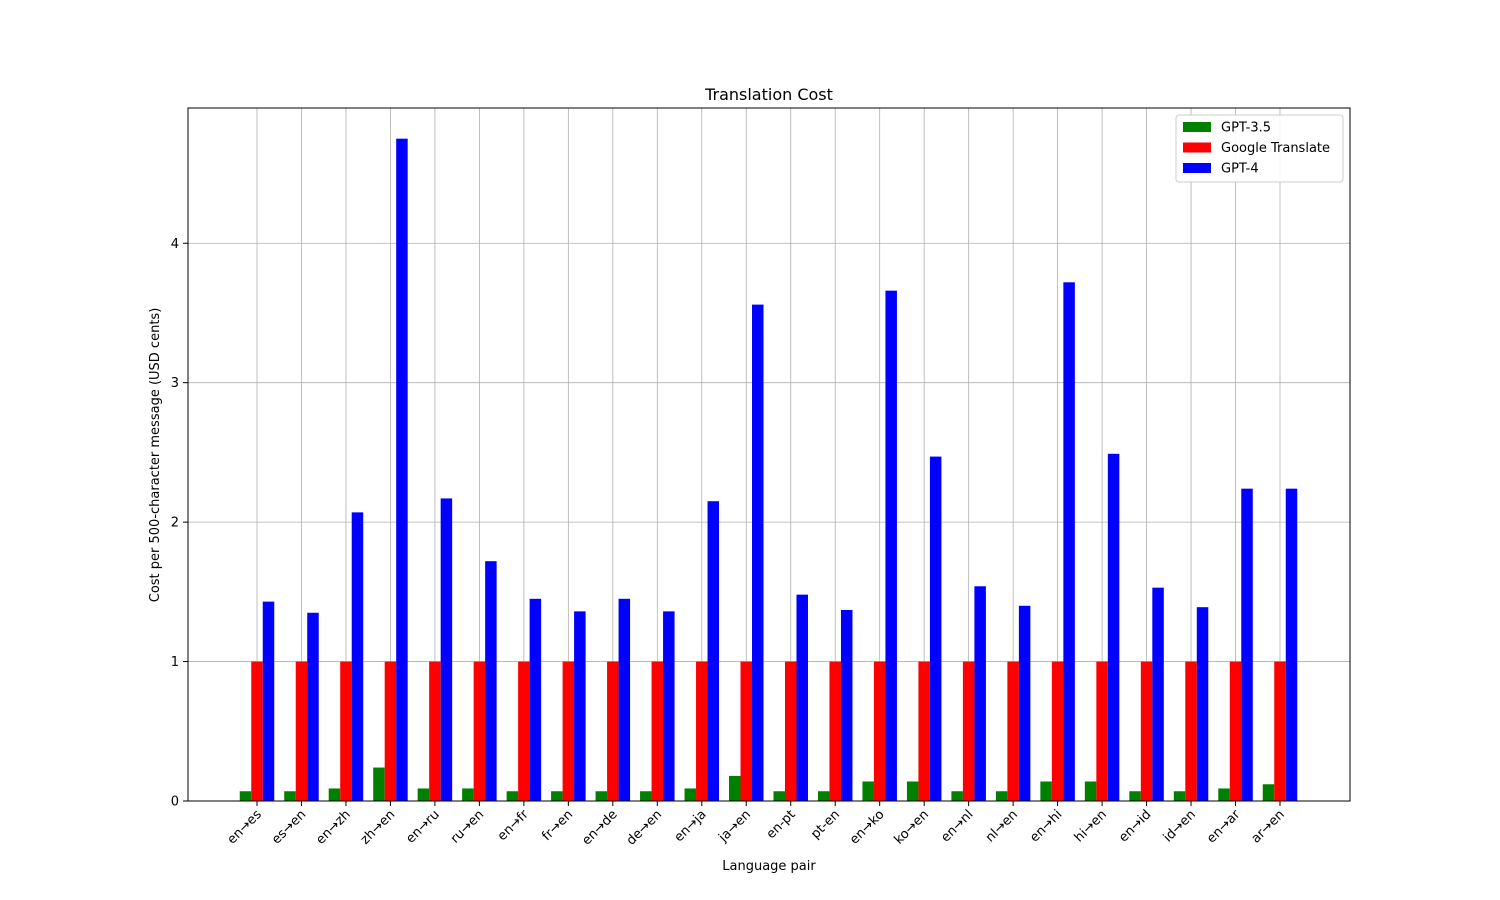  Describe the element at coordinates (175, 244) in the screenshot. I see `y-tick-label: 4` at that location.